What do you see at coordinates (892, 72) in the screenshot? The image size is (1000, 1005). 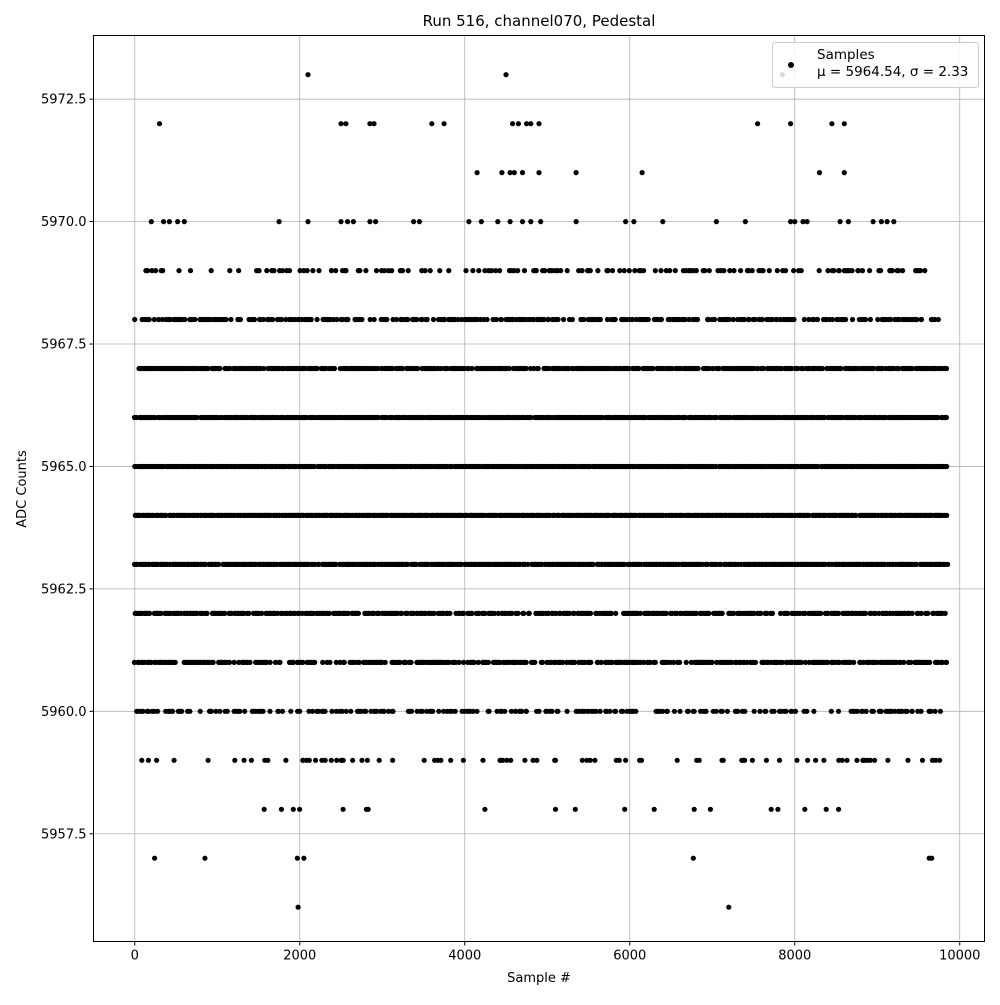 I see `legend-stats: μ = 5964.54, σ = 2.33` at bounding box center [892, 72].